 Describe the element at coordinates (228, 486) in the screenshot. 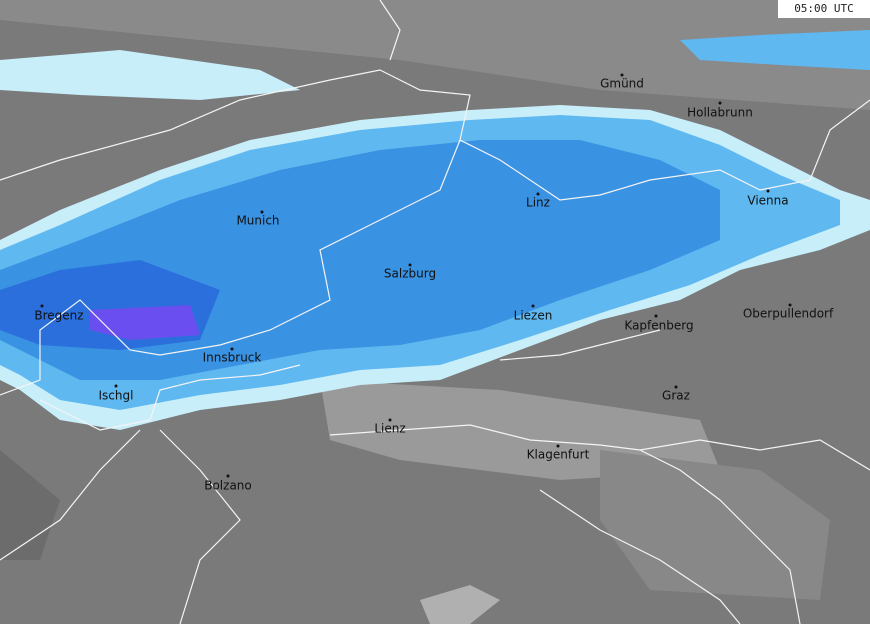

I see `city-label: Bolzano` at that location.